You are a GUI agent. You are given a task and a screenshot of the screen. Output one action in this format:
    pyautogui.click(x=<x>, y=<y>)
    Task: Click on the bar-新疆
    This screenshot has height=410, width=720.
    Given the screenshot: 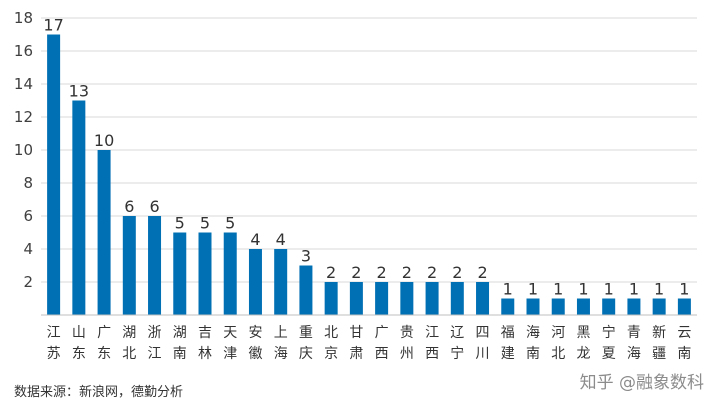 What is the action you would take?
    pyautogui.click(x=659, y=306)
    